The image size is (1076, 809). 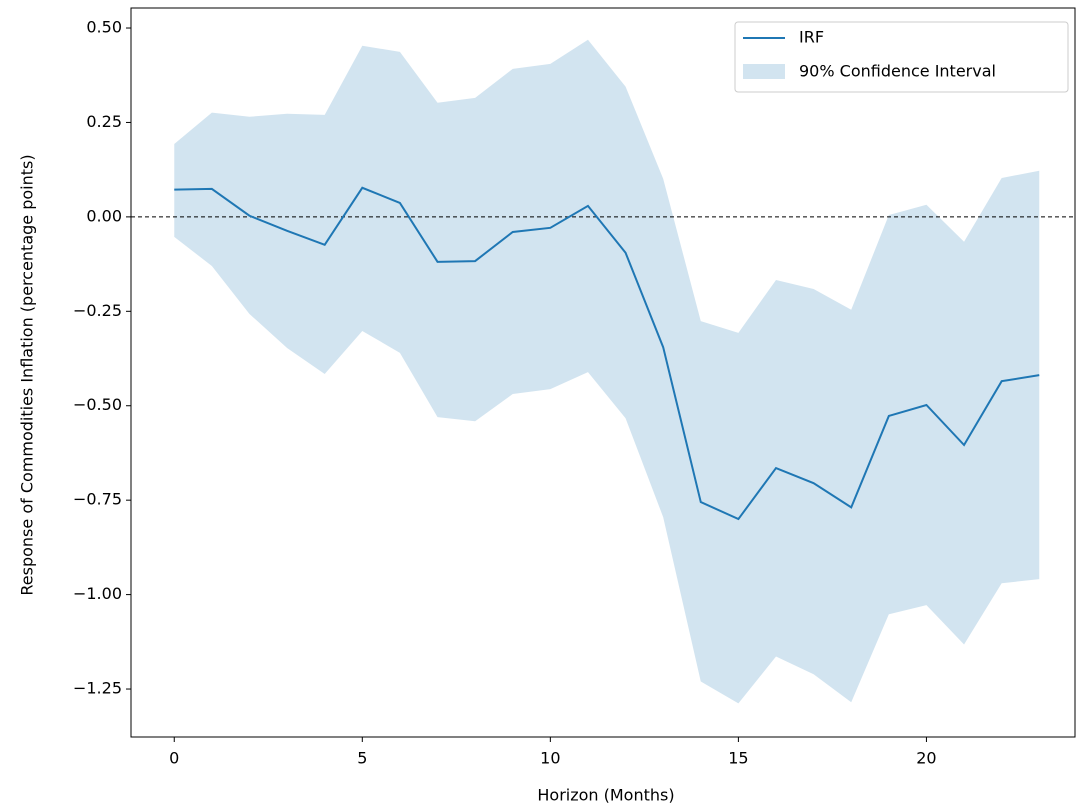 I want to click on y-tick-label: −1.00, so click(x=97, y=593).